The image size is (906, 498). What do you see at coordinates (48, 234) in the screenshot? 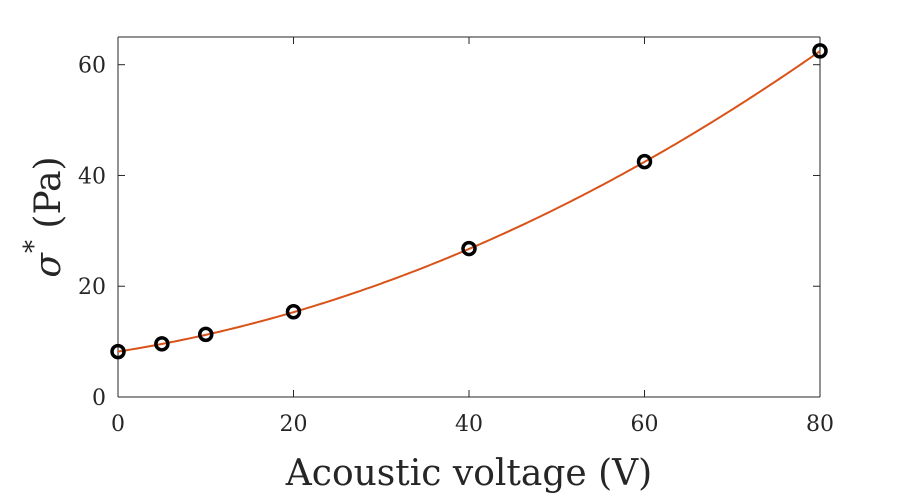
I see `y-axis-unit-spacer` at bounding box center [48, 234].